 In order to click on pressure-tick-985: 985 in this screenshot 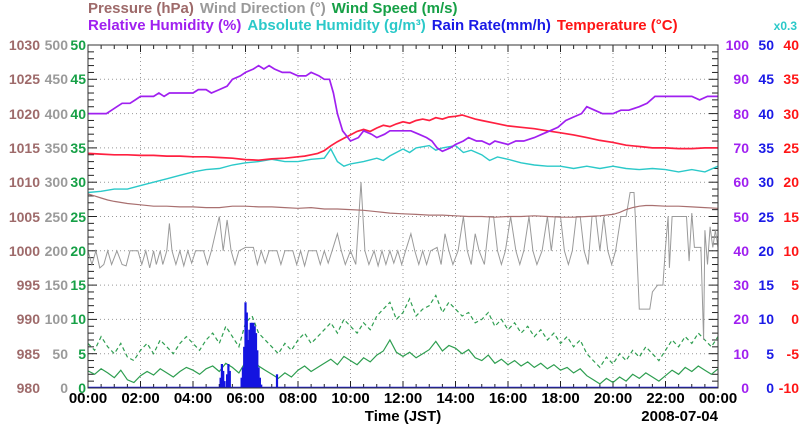, I will do `click(28, 353)`.